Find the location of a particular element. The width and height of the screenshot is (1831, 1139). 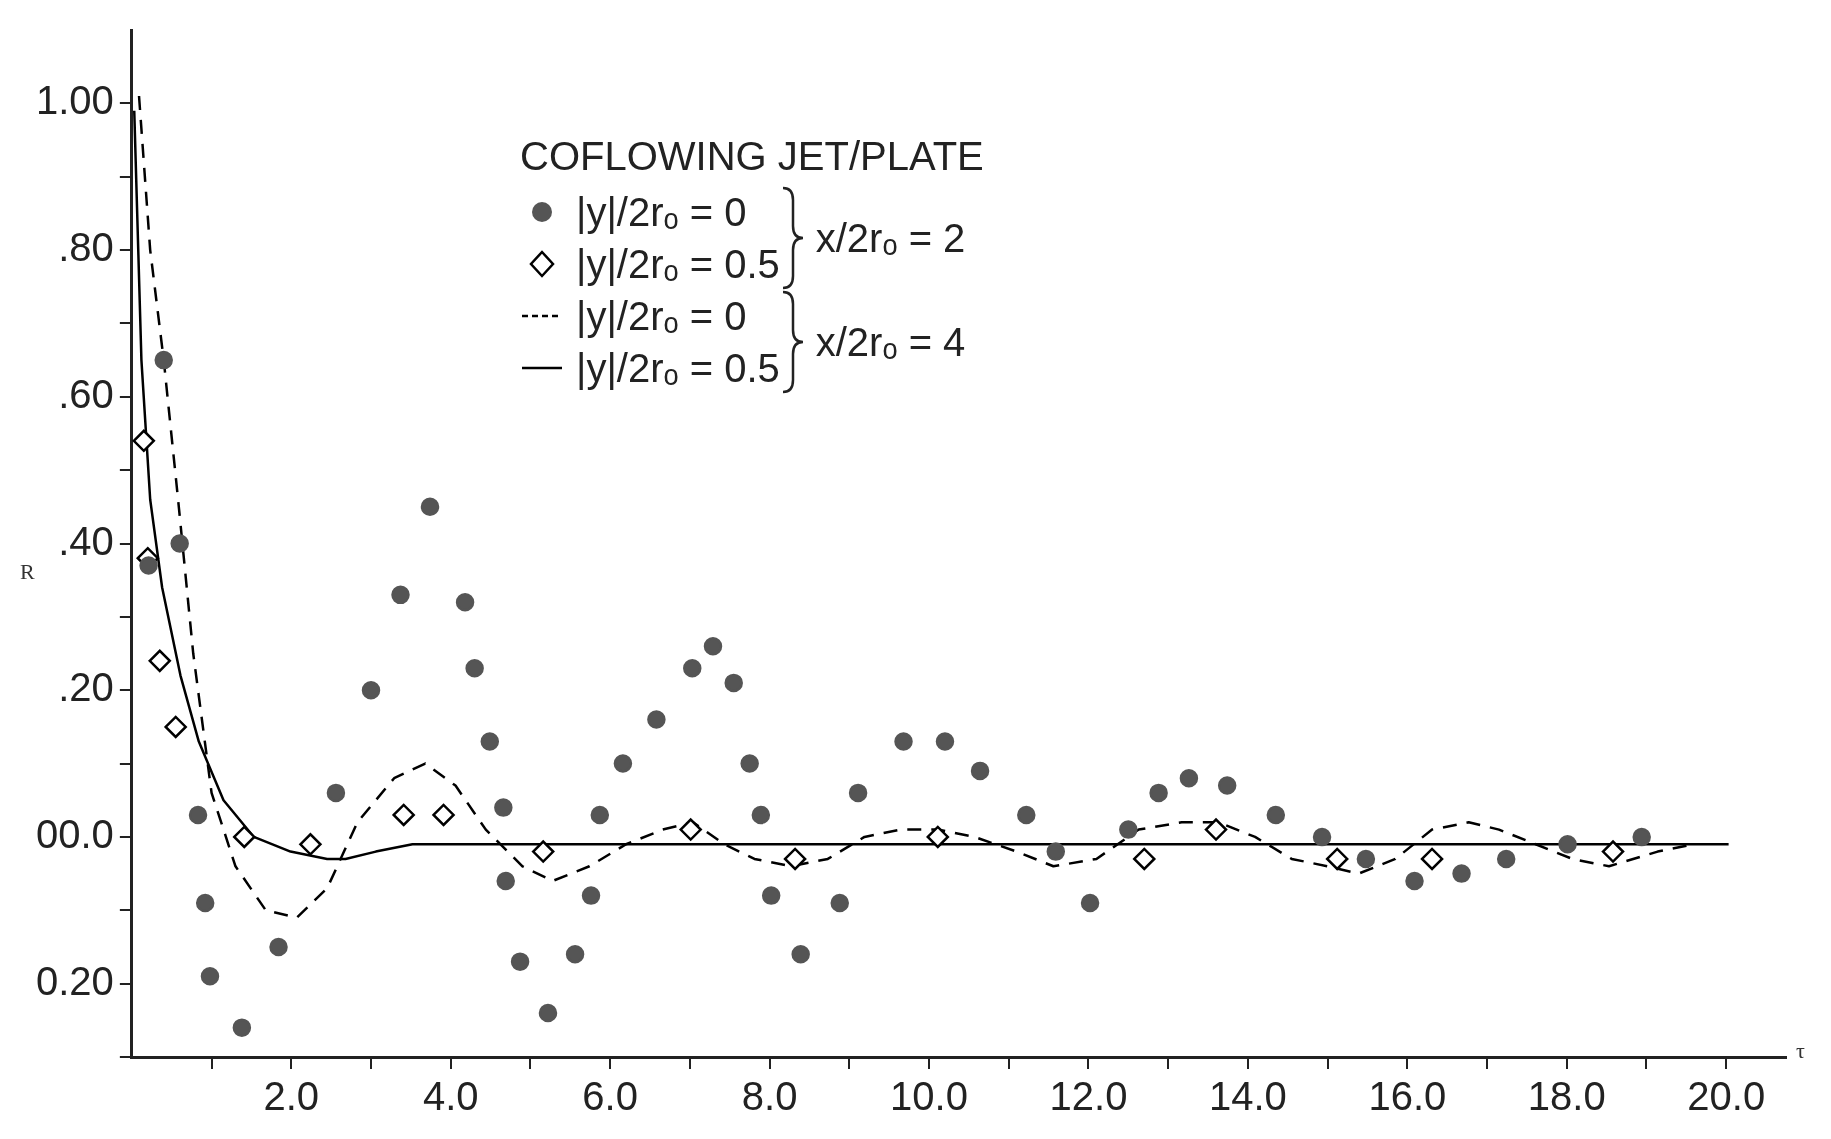

annotation: x/2rₒ = 4 is located at coordinates (890, 342).